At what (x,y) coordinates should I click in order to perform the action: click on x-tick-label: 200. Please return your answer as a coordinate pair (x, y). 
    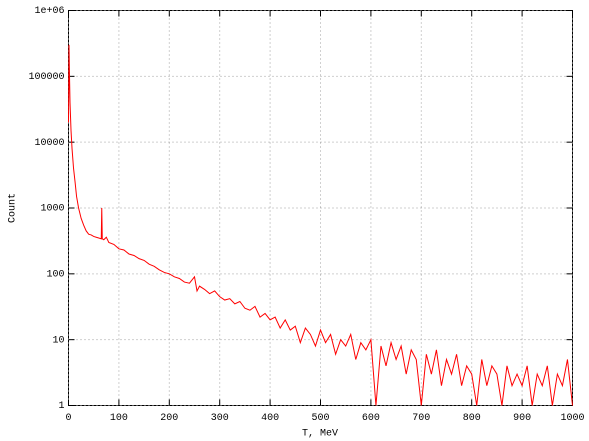
    Looking at the image, I should click on (169, 418).